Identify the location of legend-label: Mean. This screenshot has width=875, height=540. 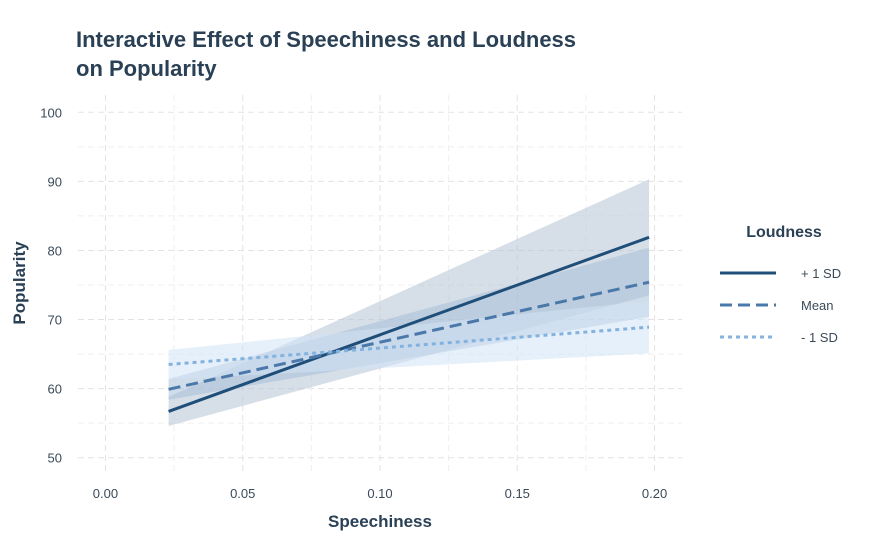
(817, 305).